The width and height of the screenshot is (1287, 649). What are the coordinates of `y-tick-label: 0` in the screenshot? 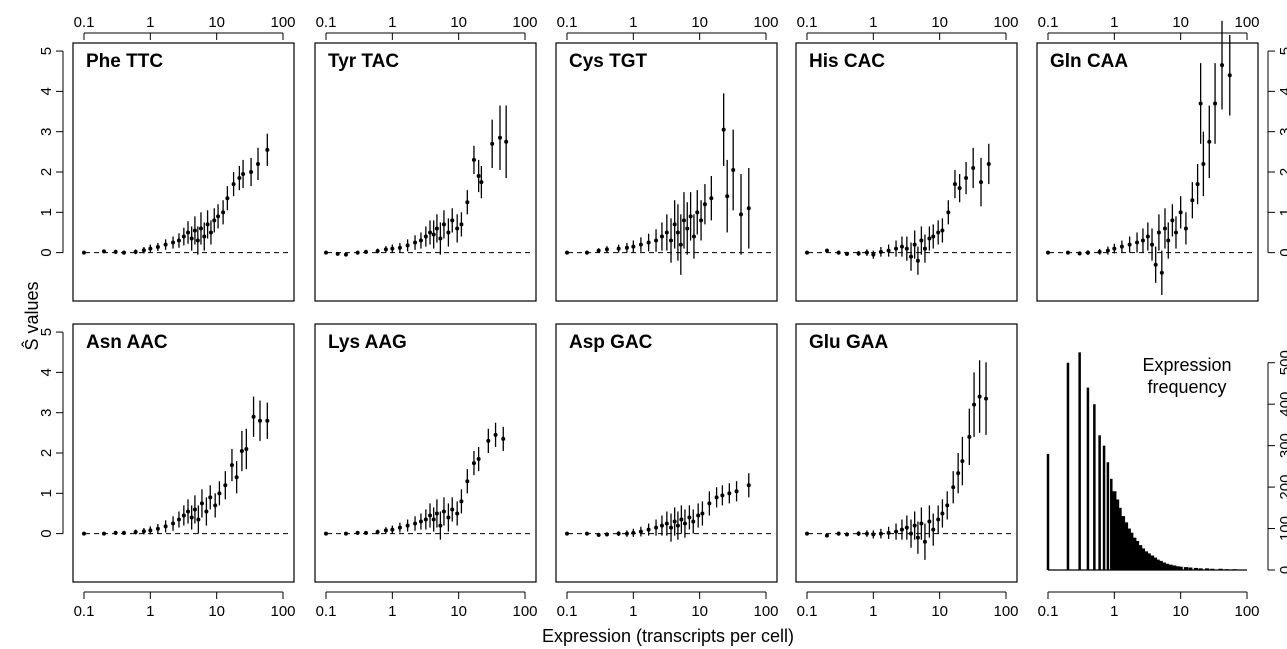 It's located at (1282, 252).